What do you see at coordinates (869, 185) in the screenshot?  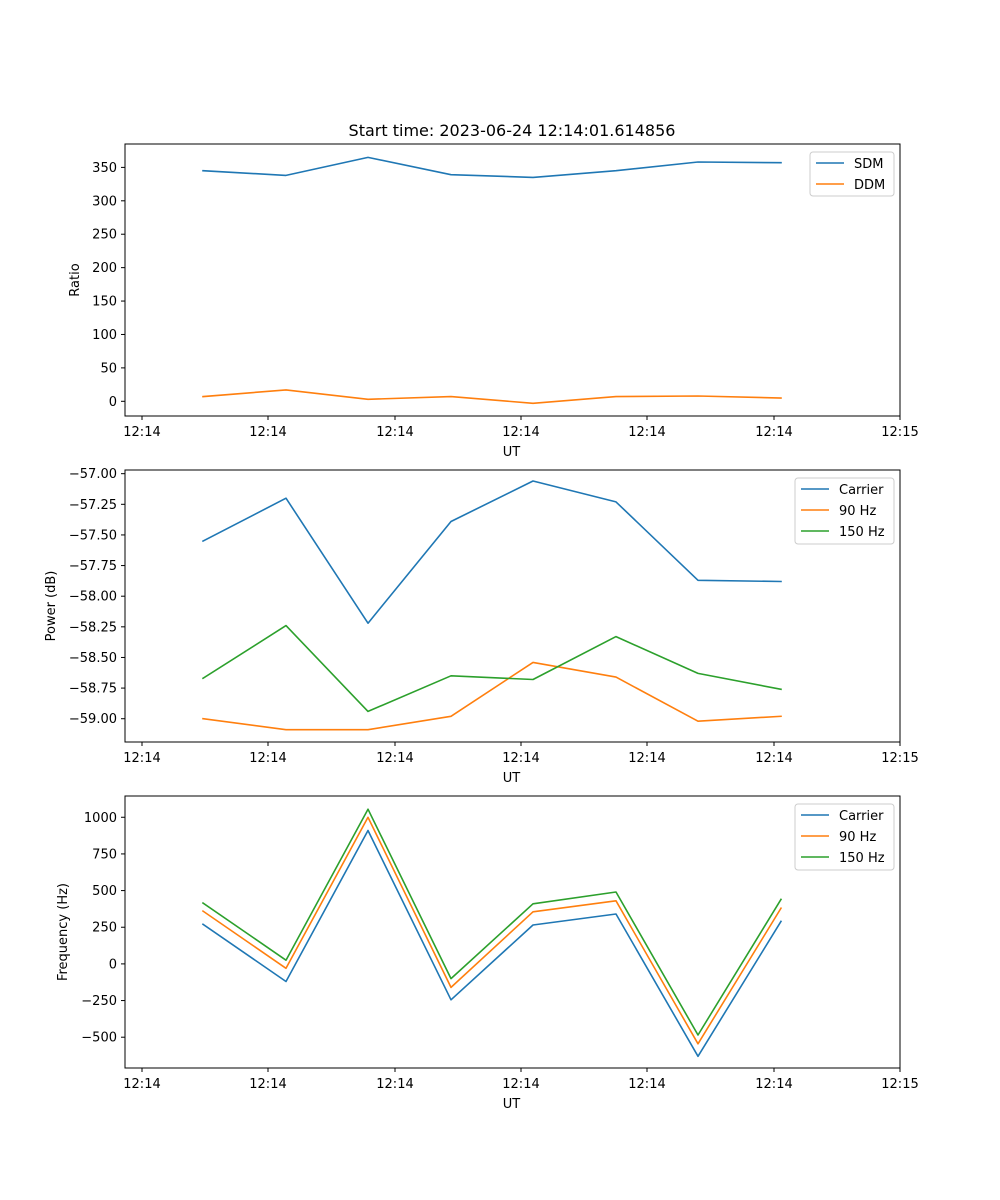 I see `legend-label: DDM` at bounding box center [869, 185].